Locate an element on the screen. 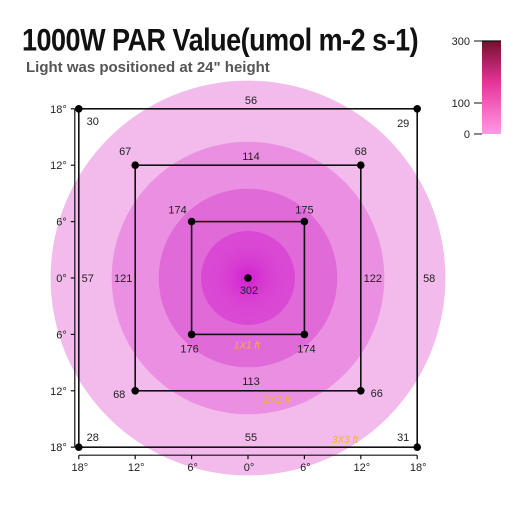 This screenshot has width=530, height=530. center-value-label: 302 is located at coordinates (249, 291).